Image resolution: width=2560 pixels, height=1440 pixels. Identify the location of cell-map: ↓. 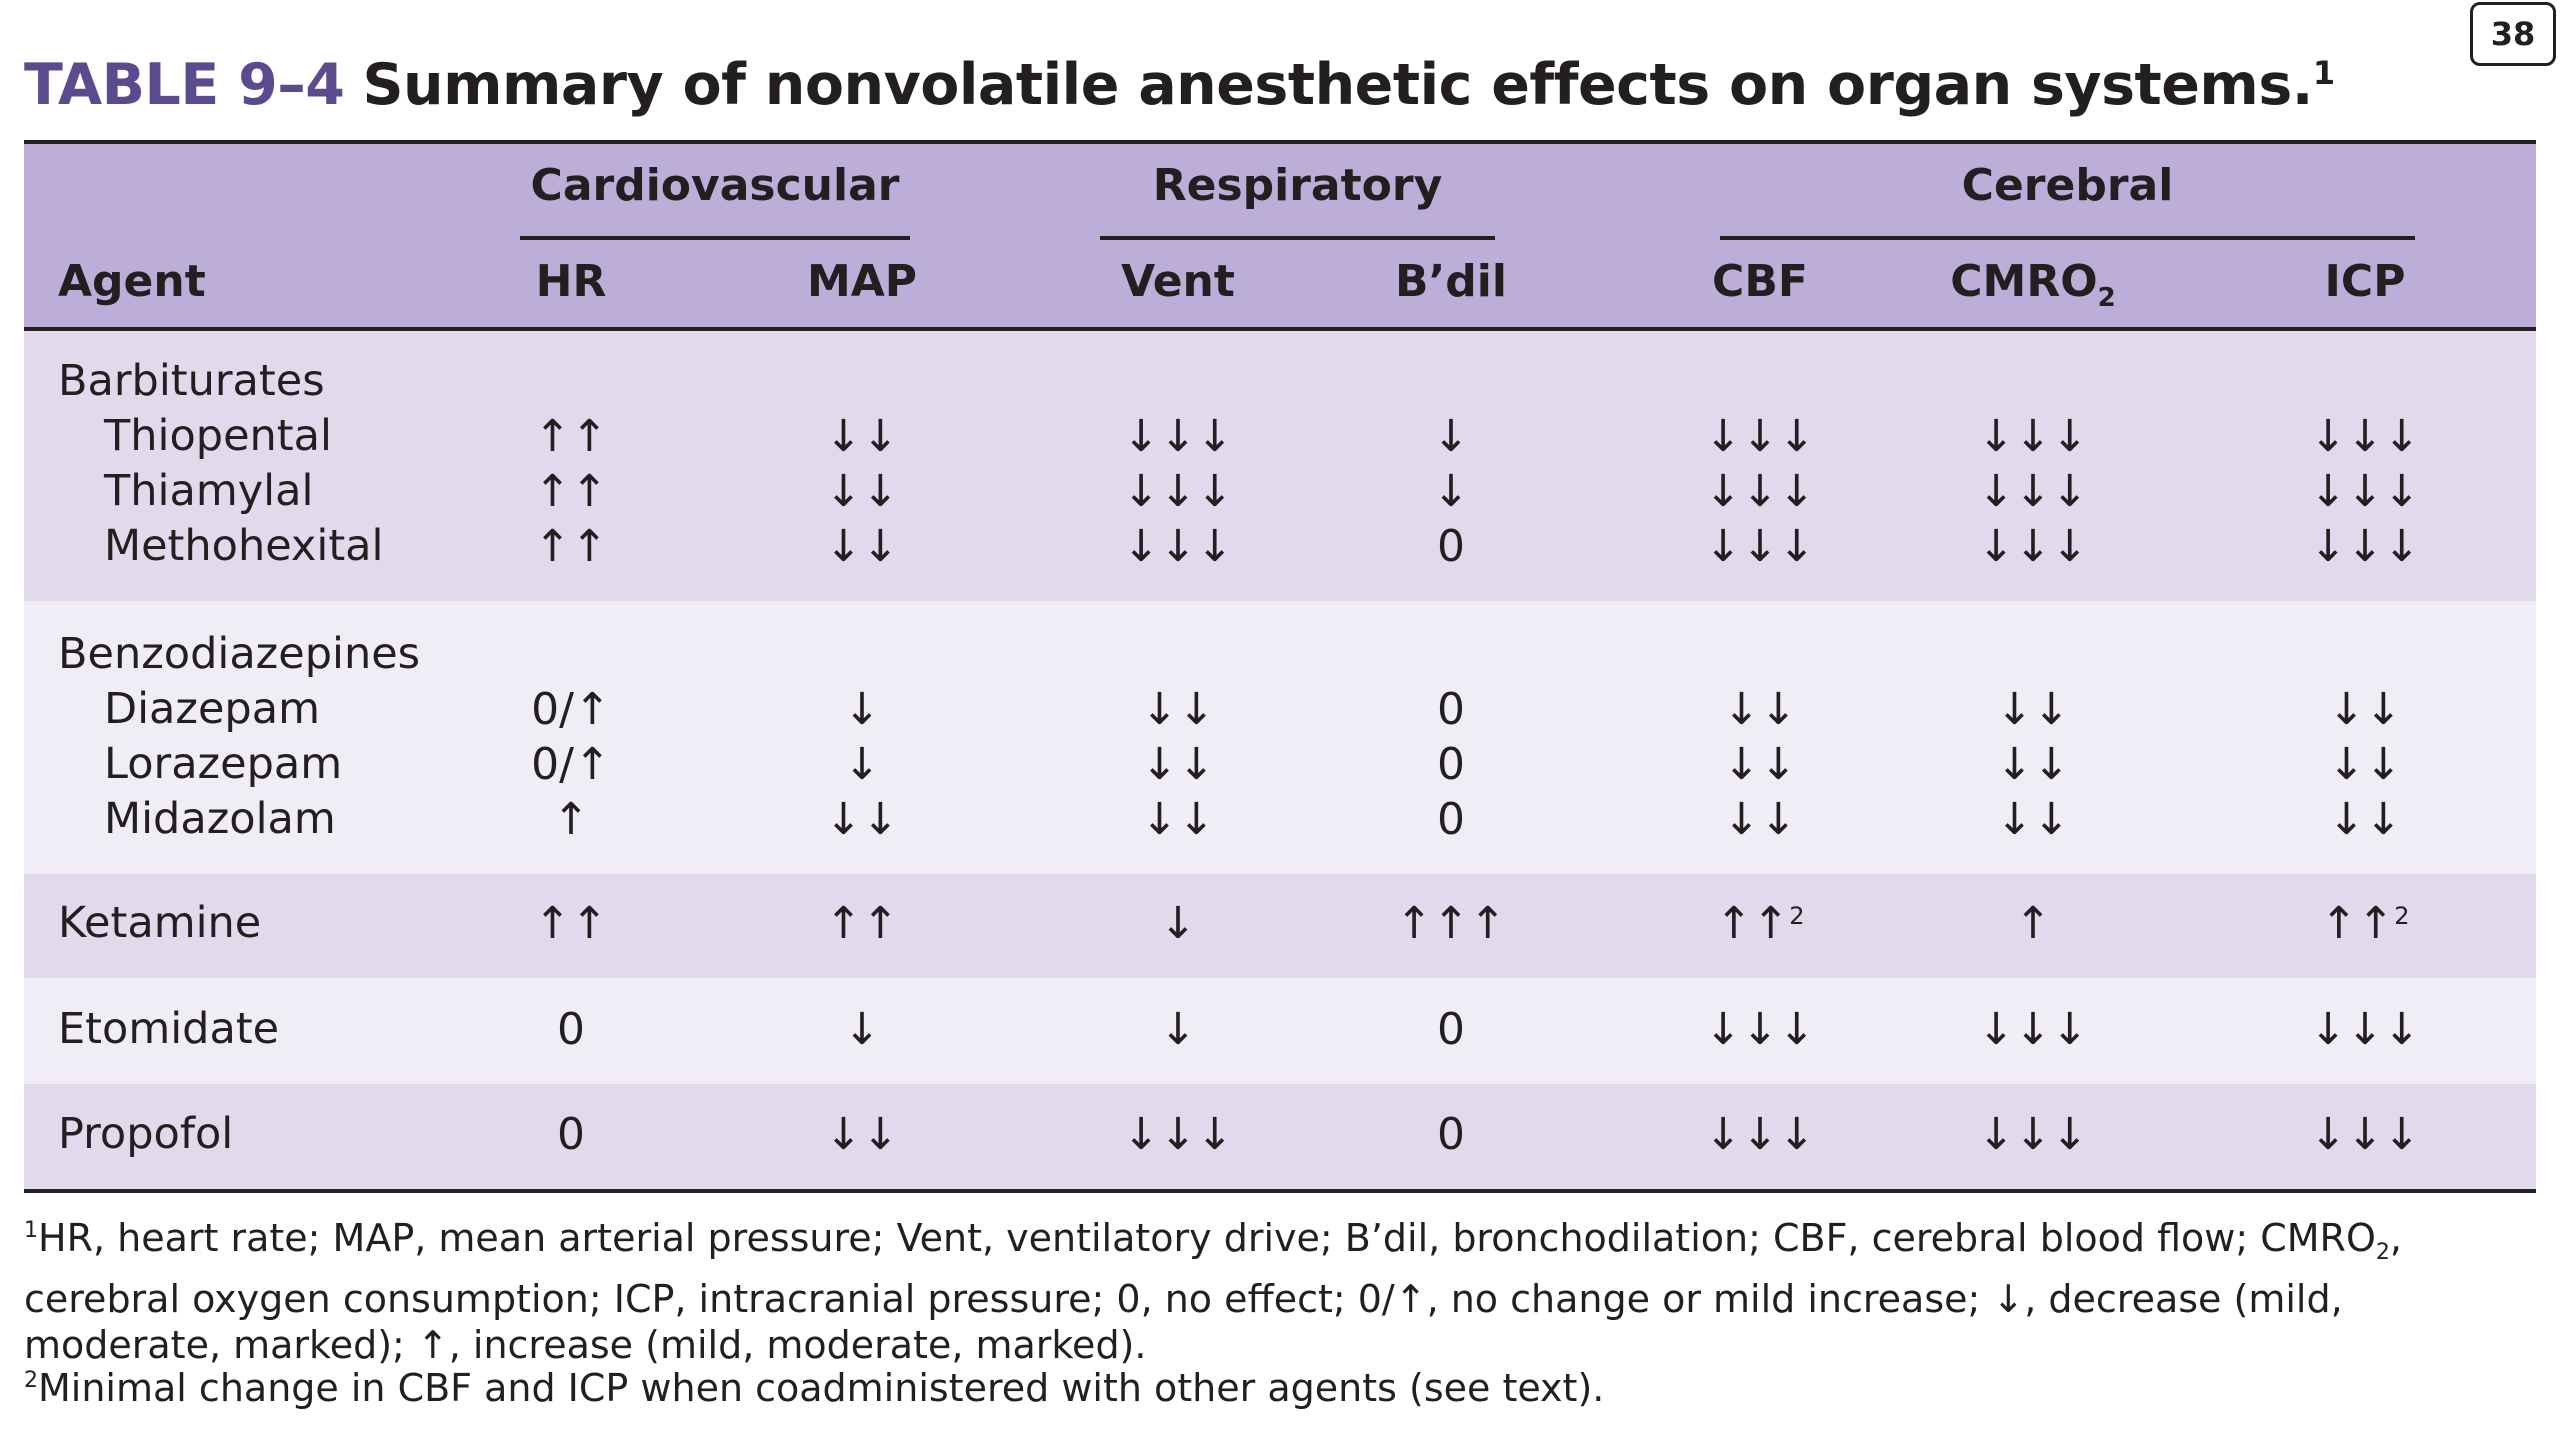
(862, 709).